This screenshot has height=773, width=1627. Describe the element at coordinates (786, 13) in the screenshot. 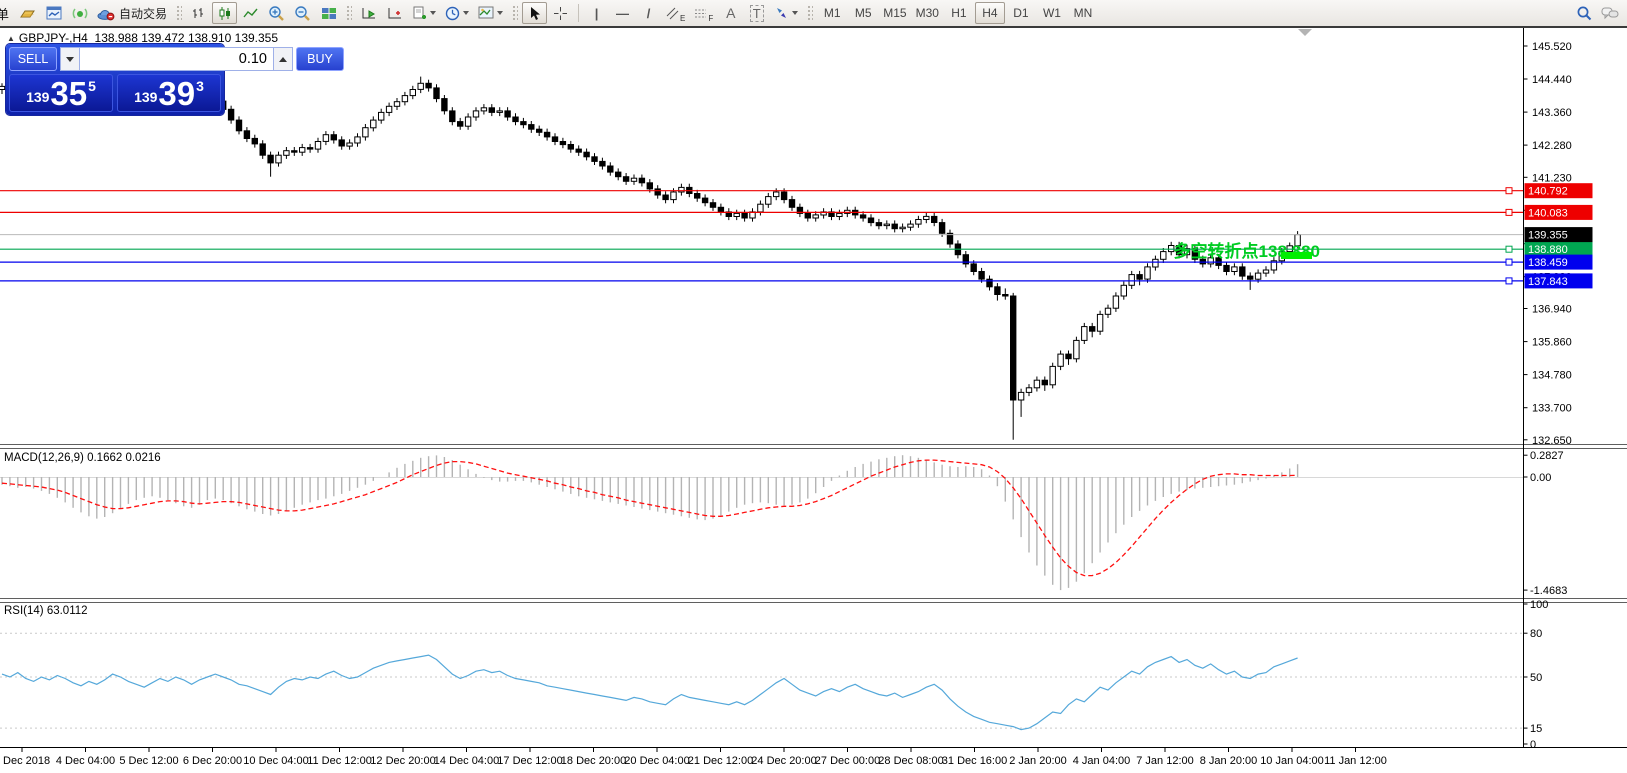

I see `arrows-dropdown` at that location.